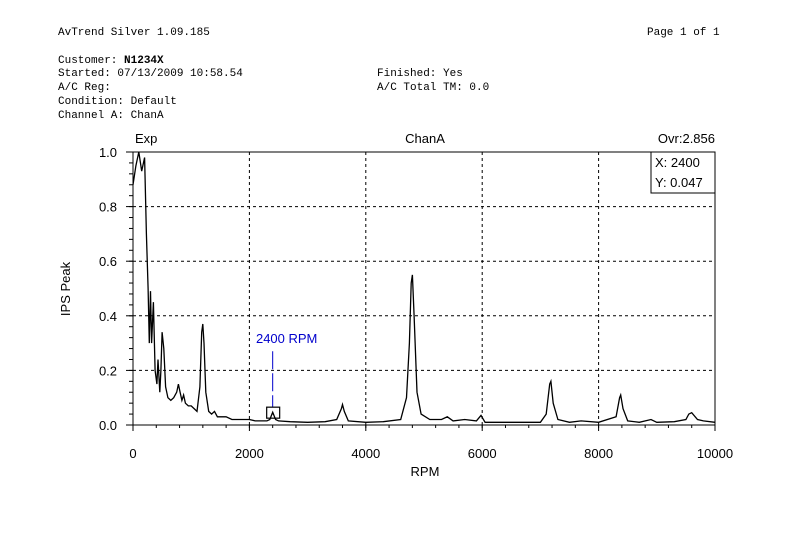 Image resolution: width=800 pixels, height=535 pixels. What do you see at coordinates (683, 33) in the screenshot?
I see `page-label: Page 1 of 1` at bounding box center [683, 33].